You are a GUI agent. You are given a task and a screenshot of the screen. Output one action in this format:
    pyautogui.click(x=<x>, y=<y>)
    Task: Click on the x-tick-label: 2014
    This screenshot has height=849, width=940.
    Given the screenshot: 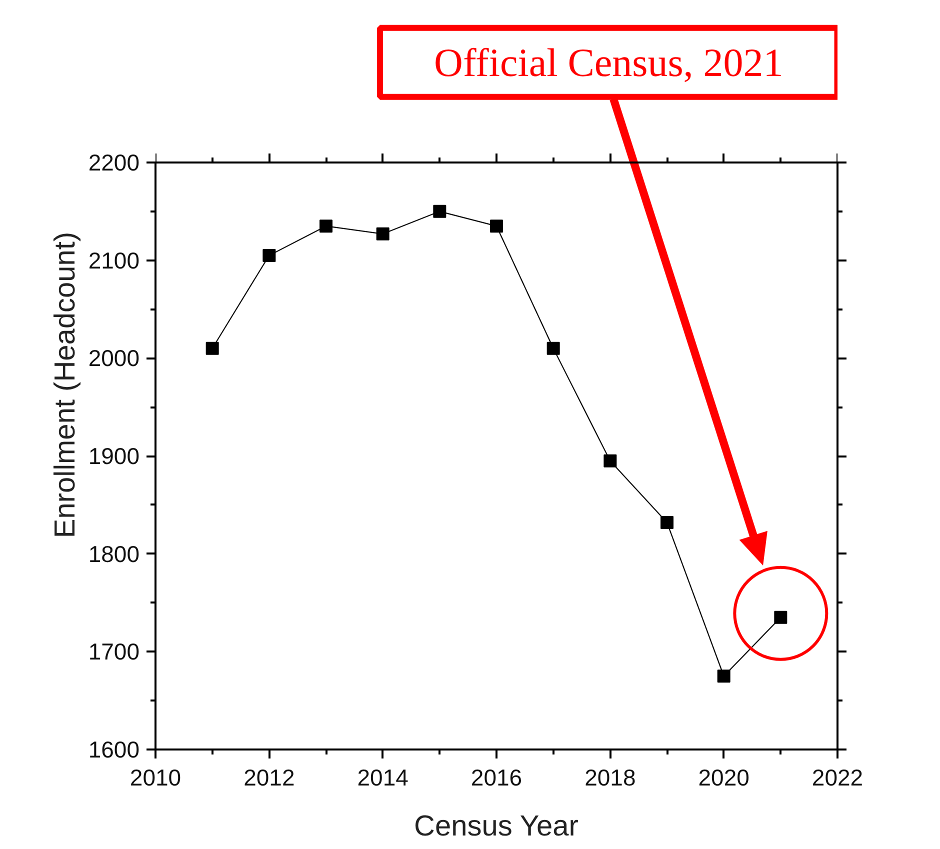 What is the action you would take?
    pyautogui.click(x=383, y=777)
    